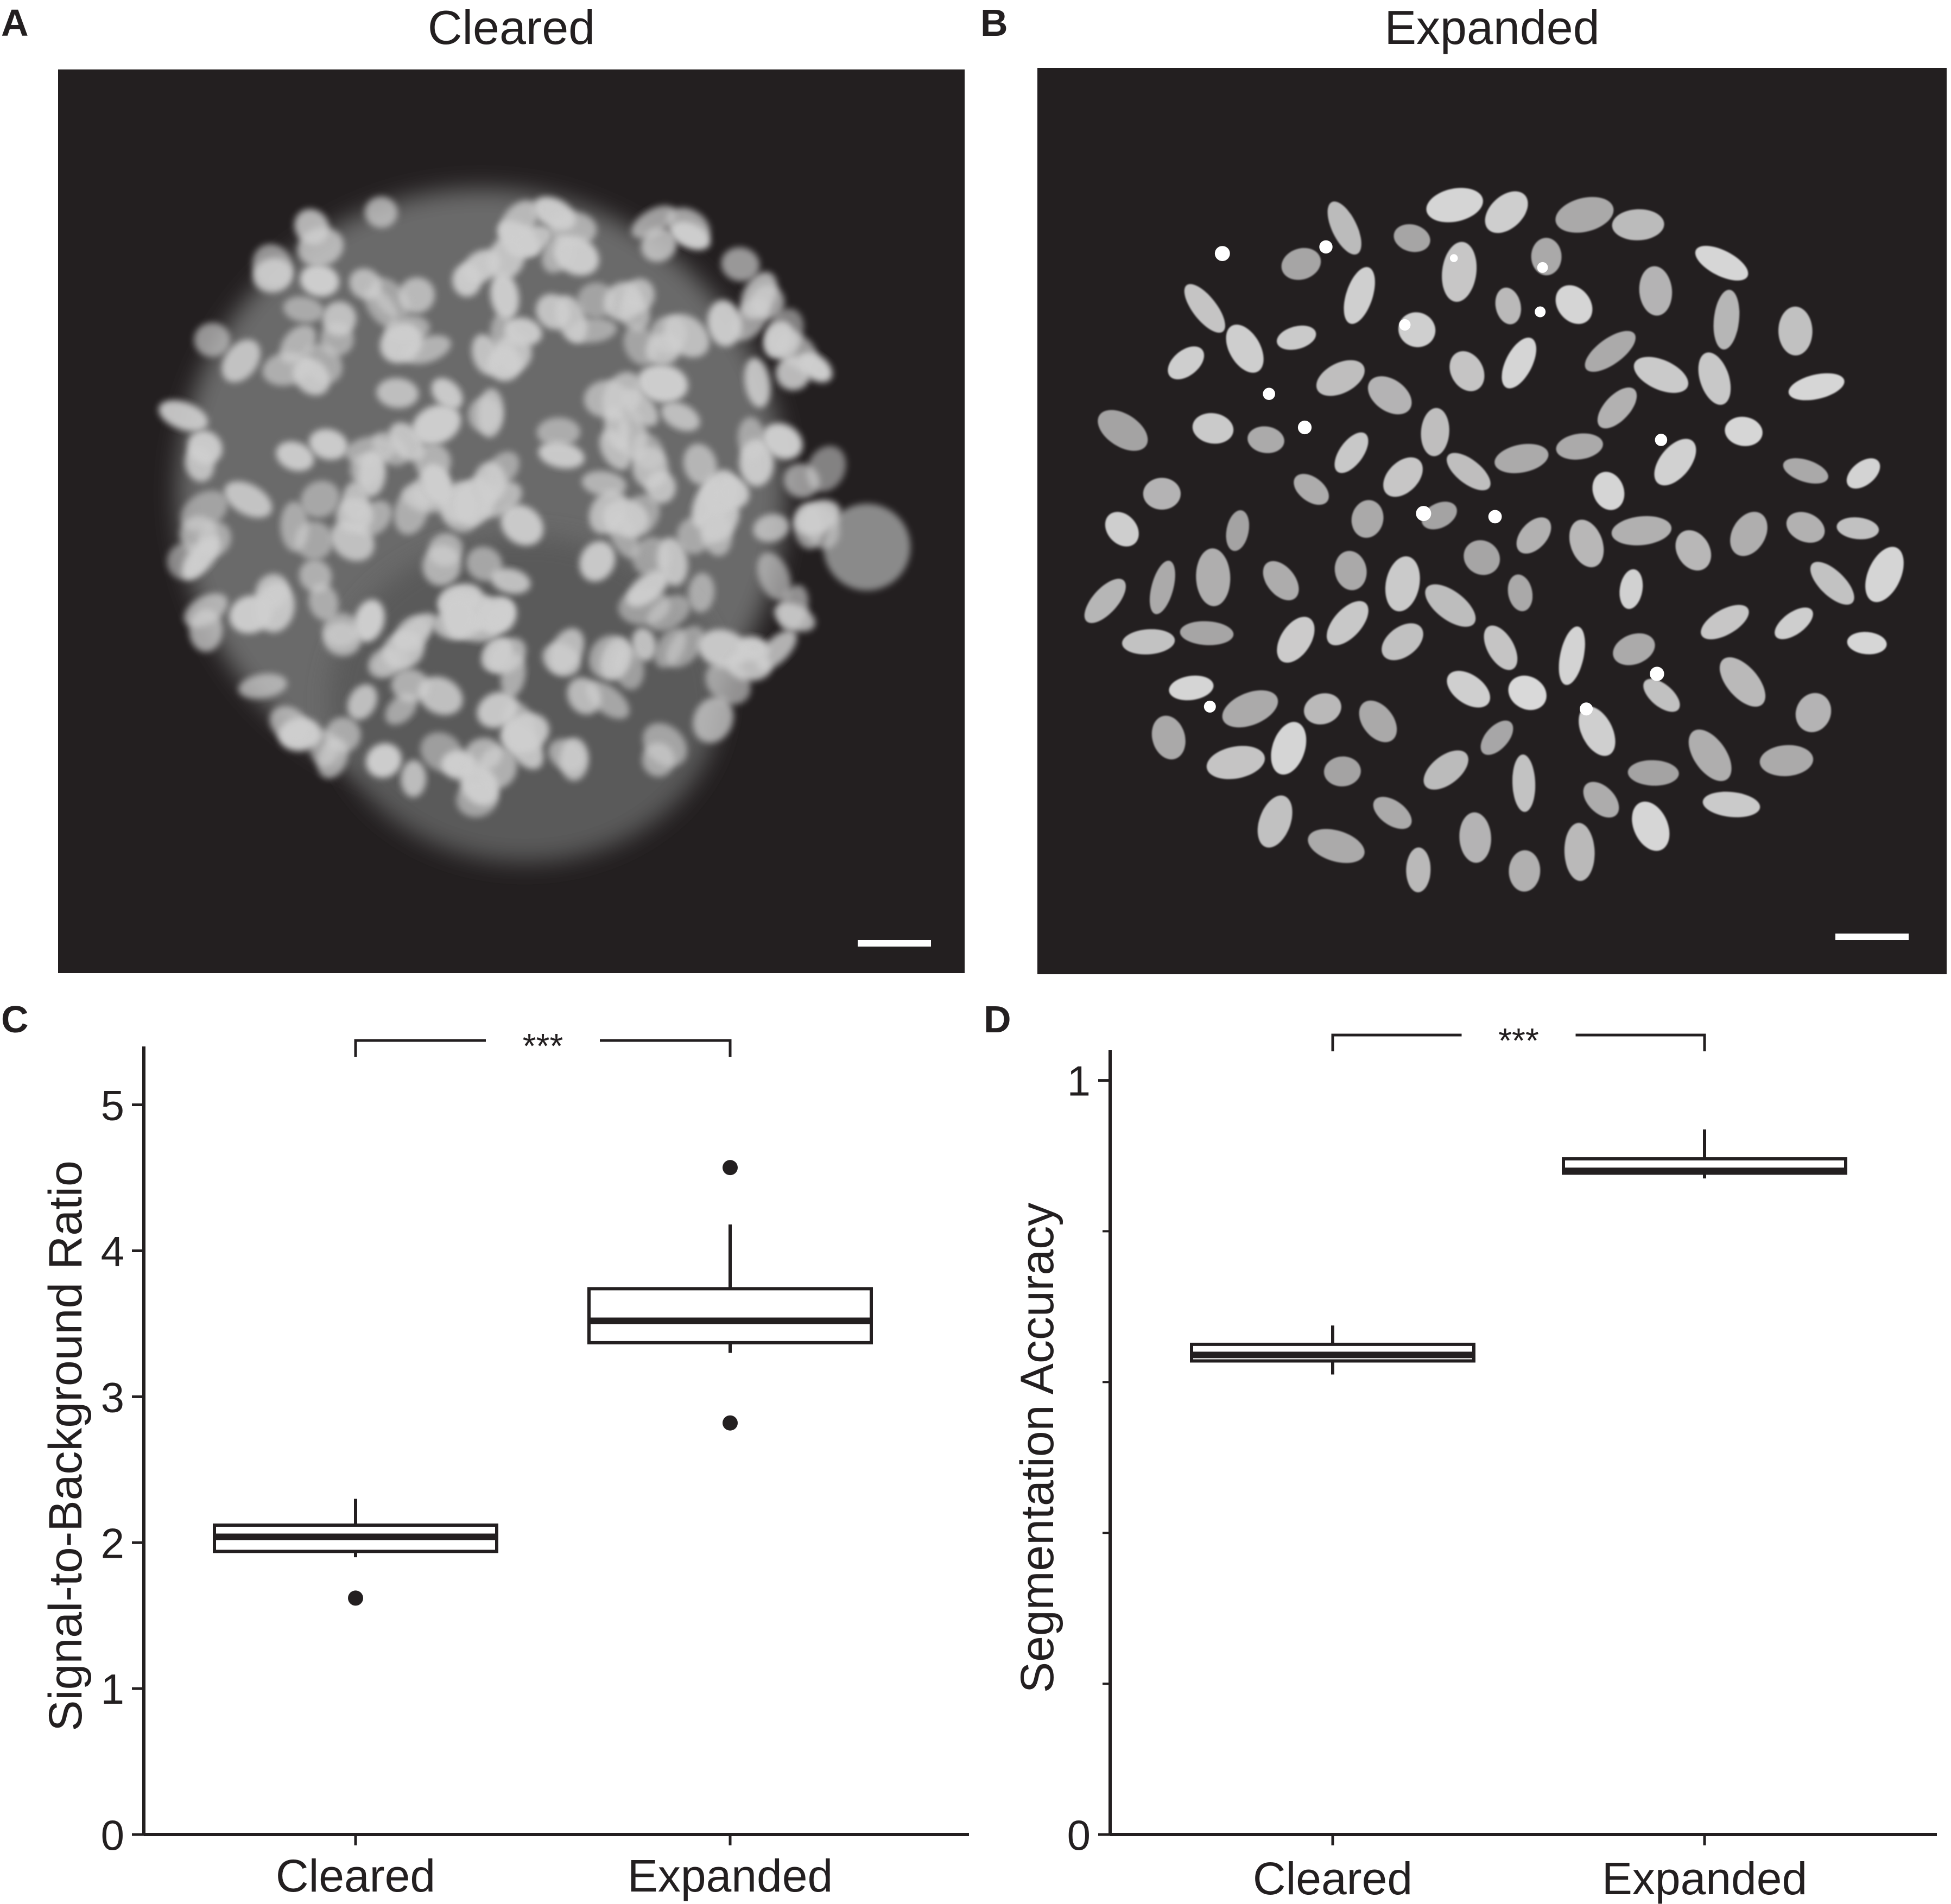 This screenshot has height=1904, width=1951. I want to click on panel-c-box-expanded, so click(730, 1315).